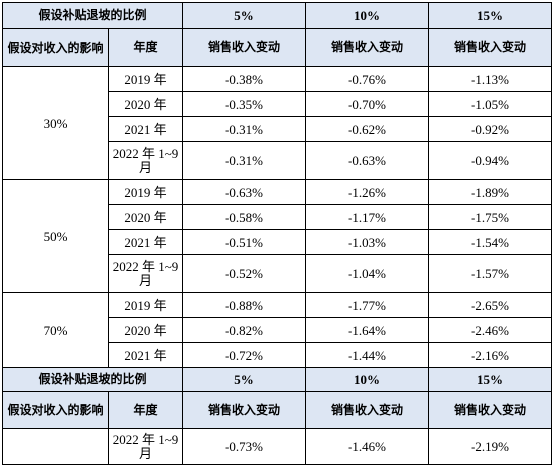  I want to click on value-cell: -0.82%, so click(244, 330).